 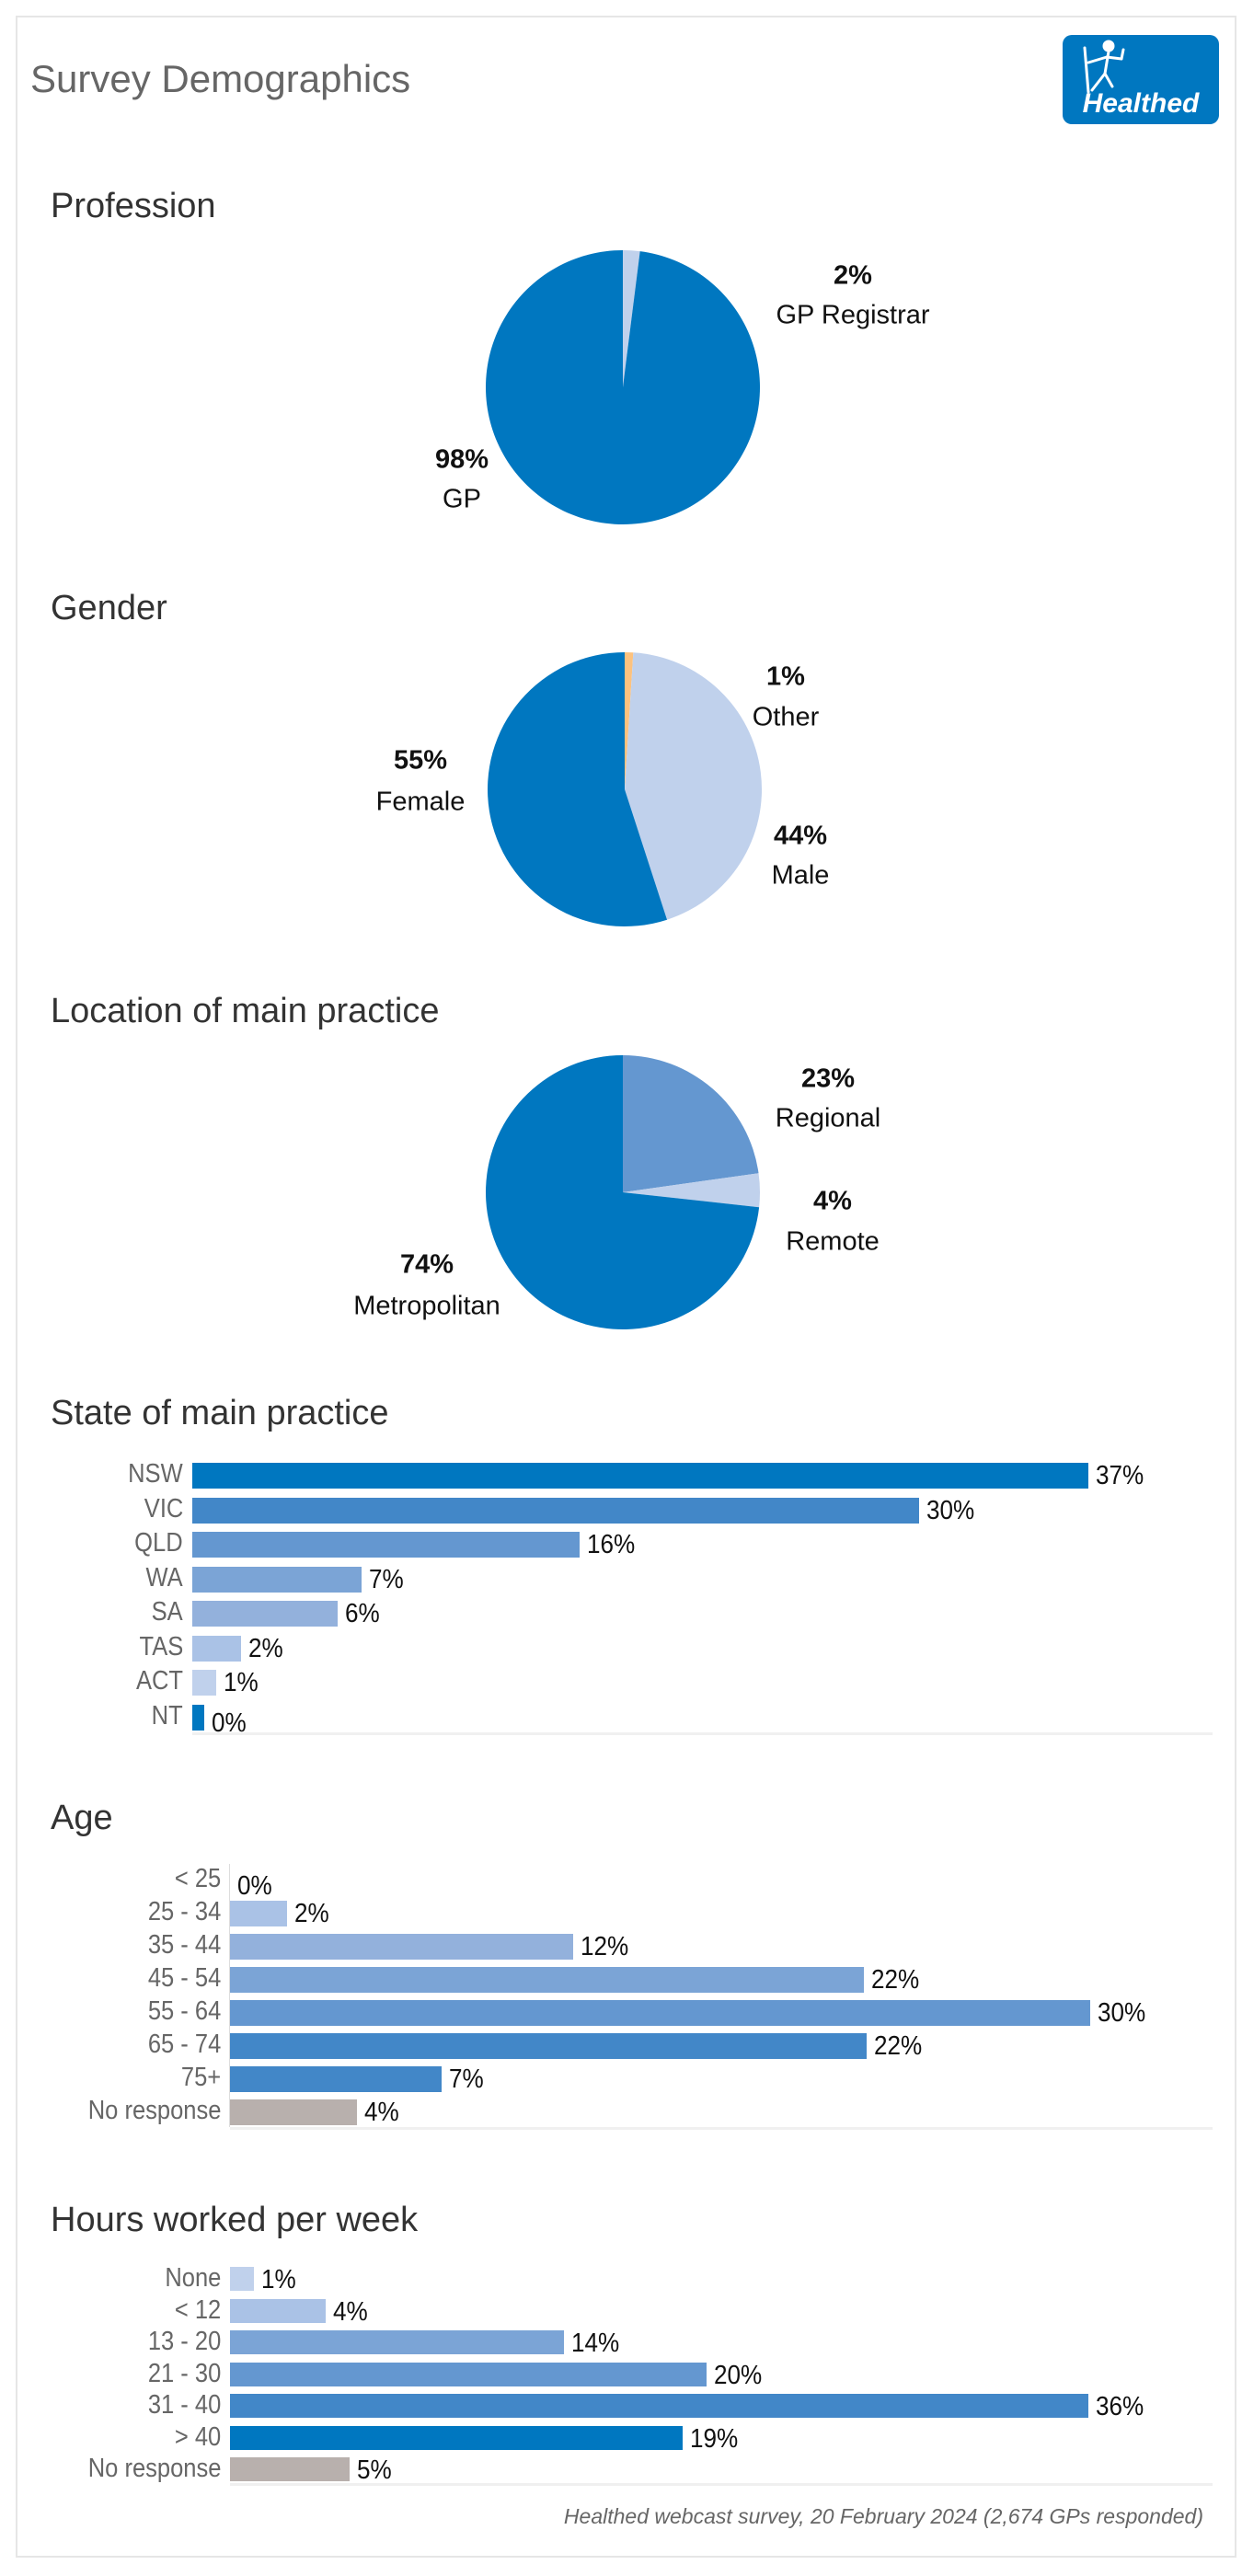 I want to click on bar-category-label: None, so click(x=192, y=2278).